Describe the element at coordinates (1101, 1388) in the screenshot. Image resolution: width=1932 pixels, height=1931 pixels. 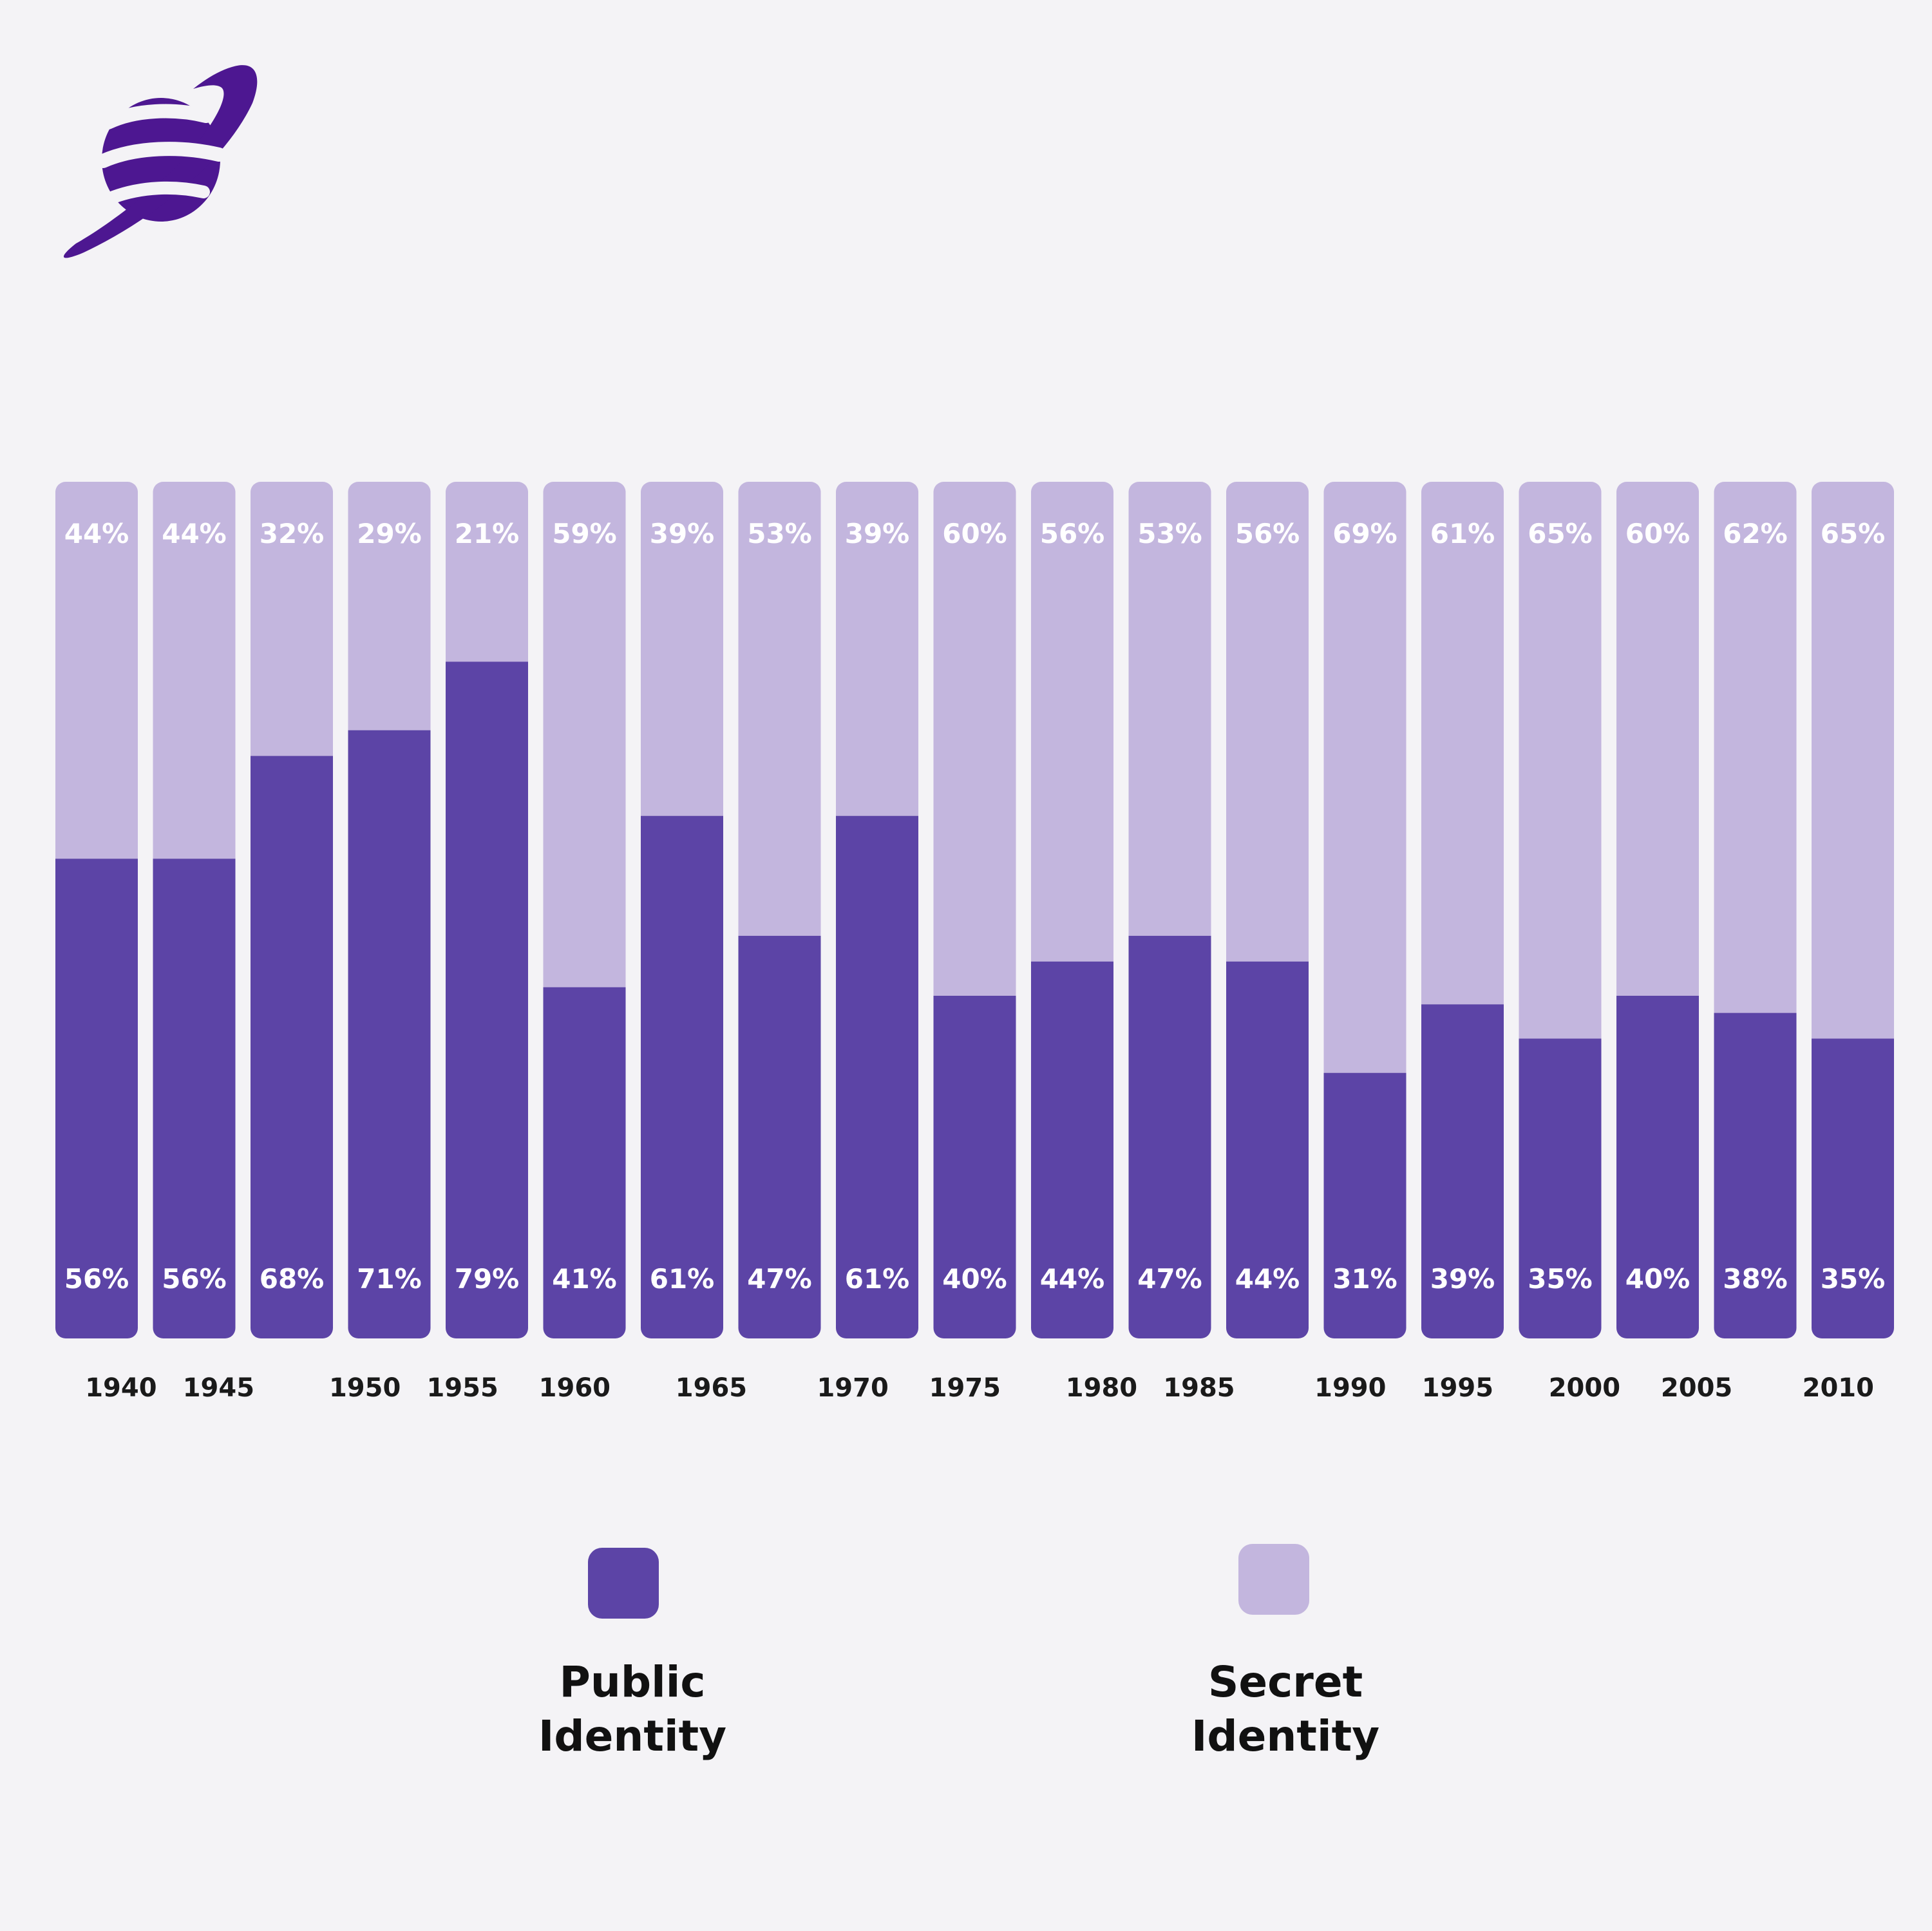
I see `year-label: 1980` at that location.